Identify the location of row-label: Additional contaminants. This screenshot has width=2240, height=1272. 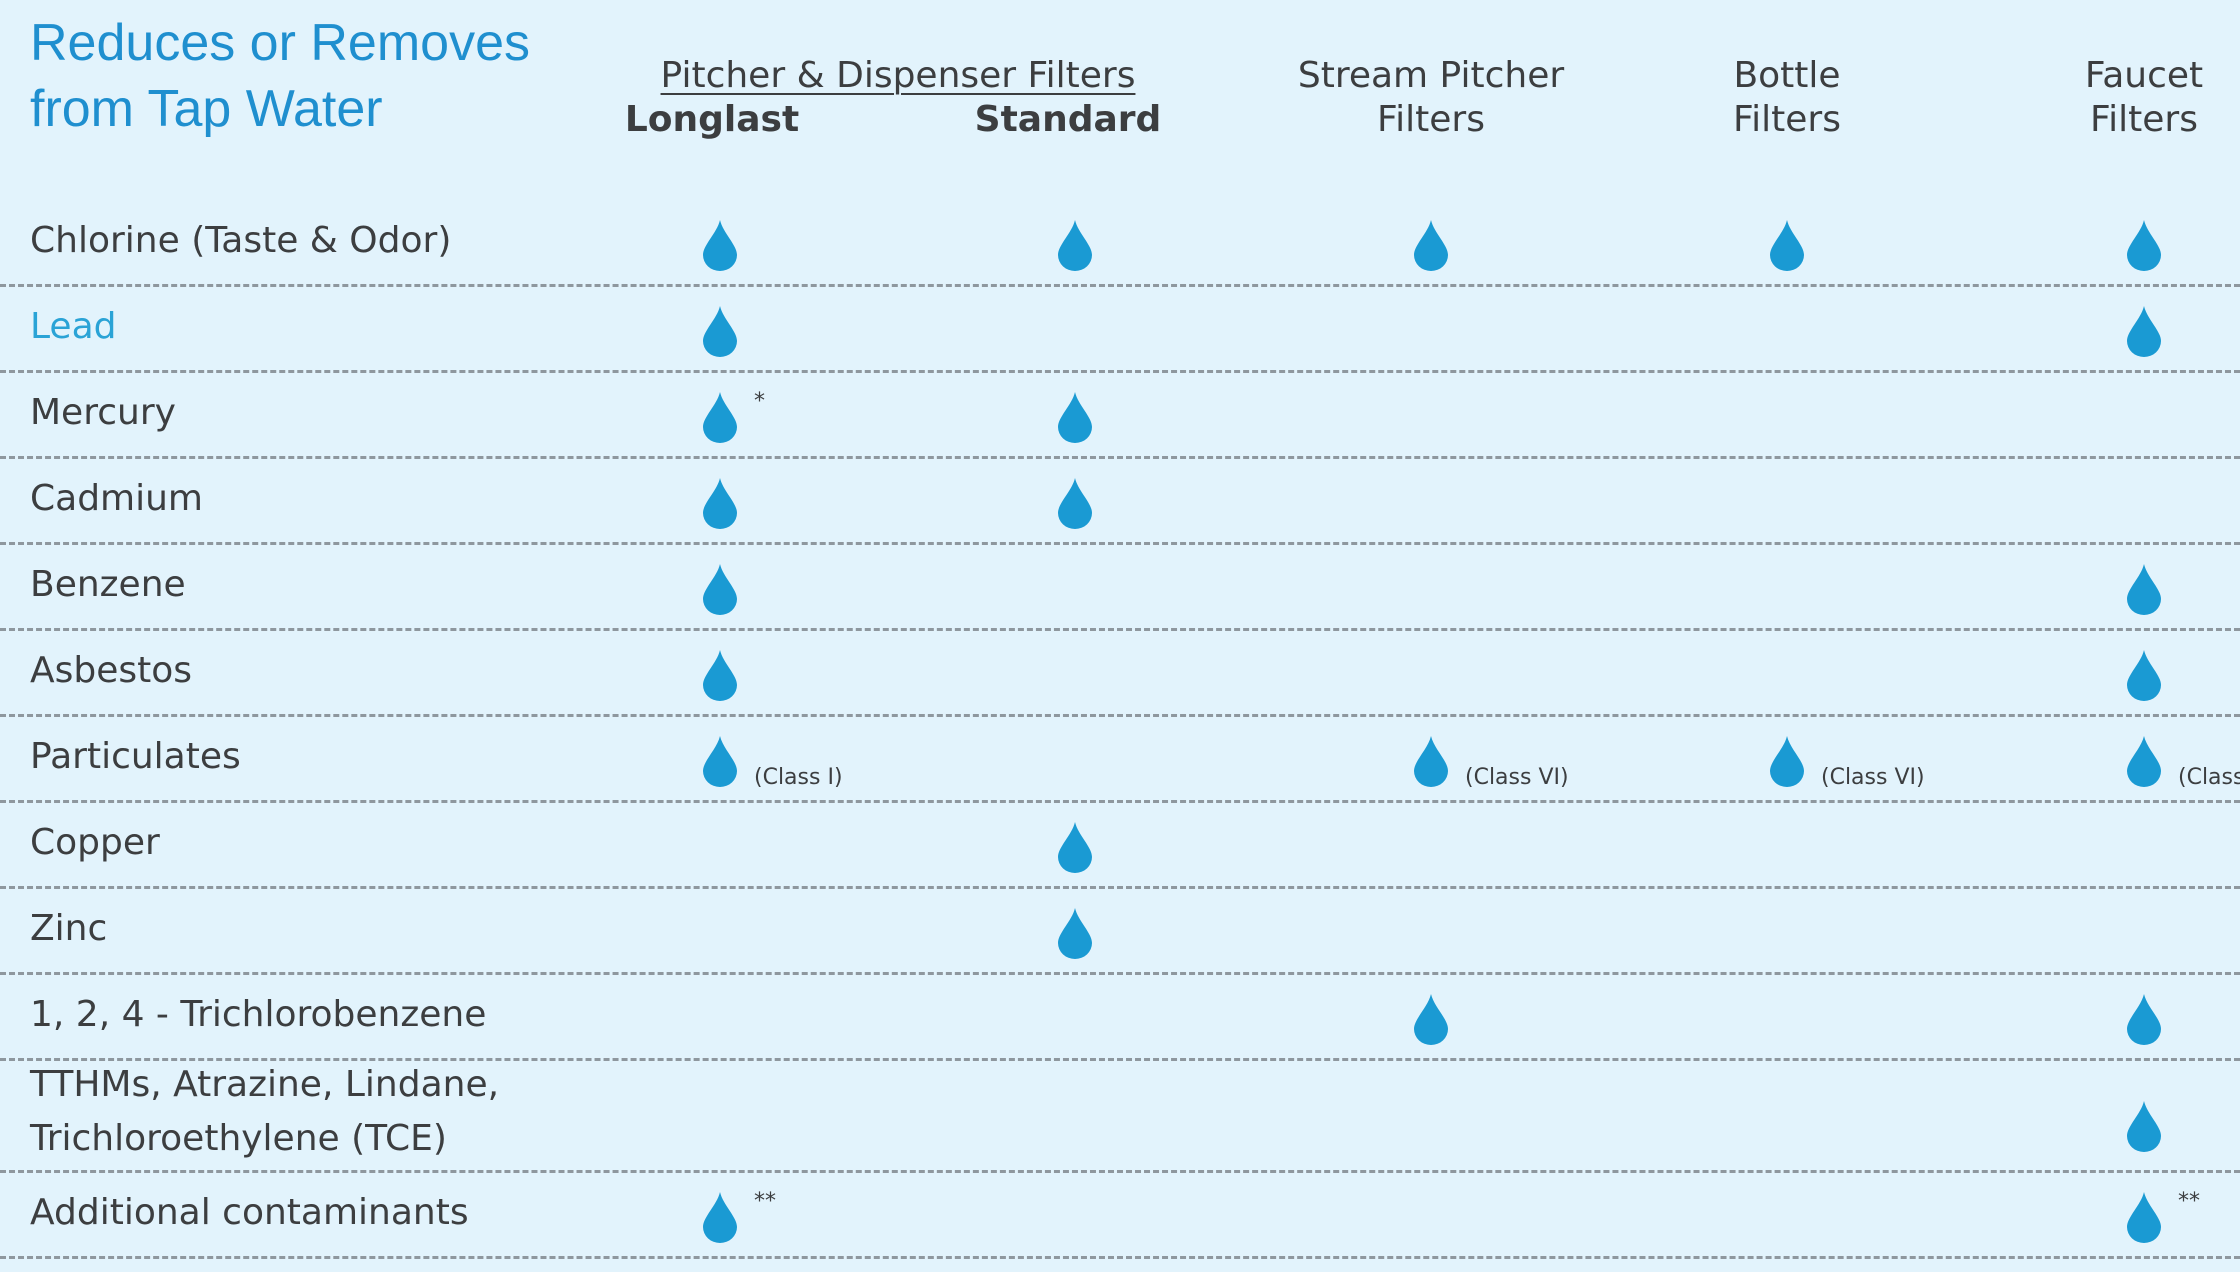
(249, 1212).